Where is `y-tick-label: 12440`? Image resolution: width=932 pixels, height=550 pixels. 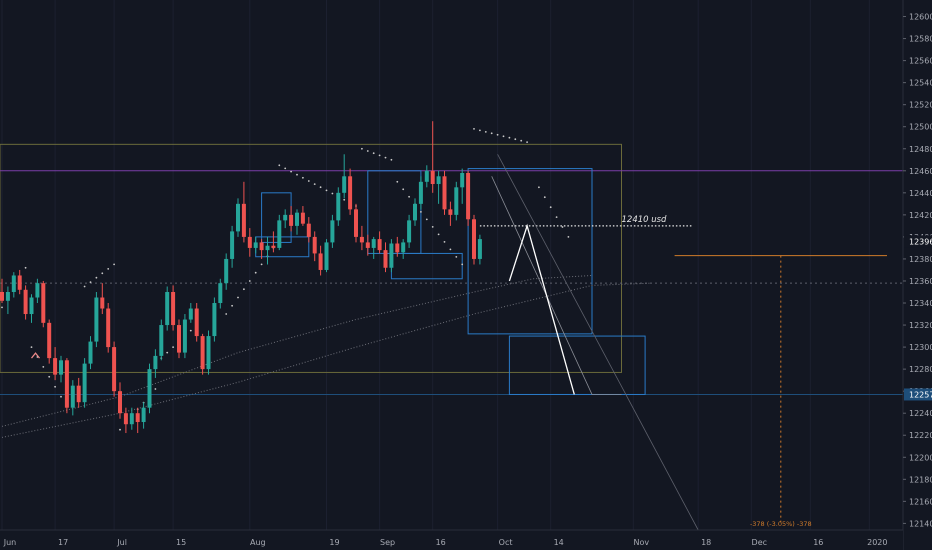 y-tick-label: 12440 is located at coordinates (920, 193).